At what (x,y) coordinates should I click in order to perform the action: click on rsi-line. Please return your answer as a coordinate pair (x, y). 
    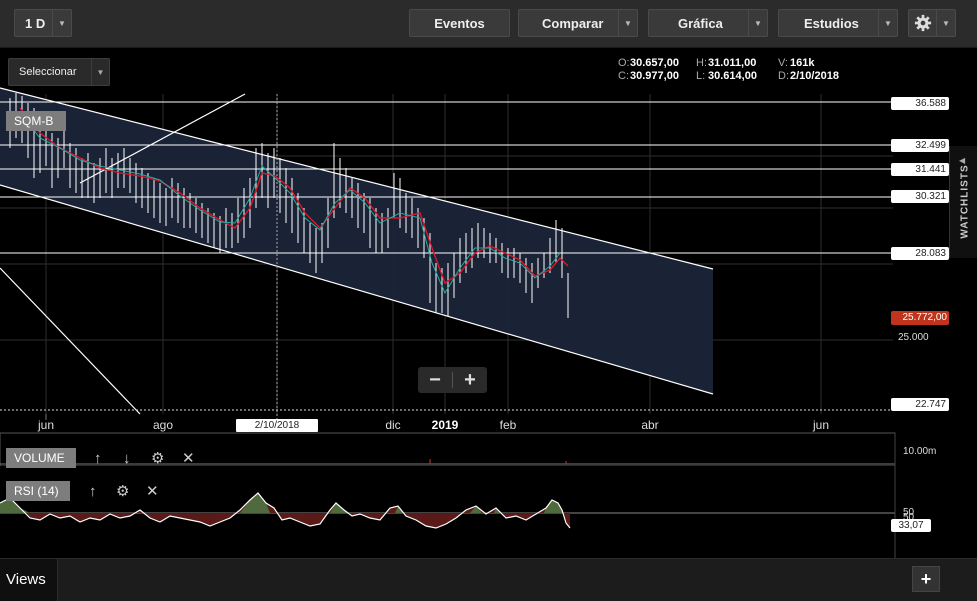
    Looking at the image, I should click on (285, 510).